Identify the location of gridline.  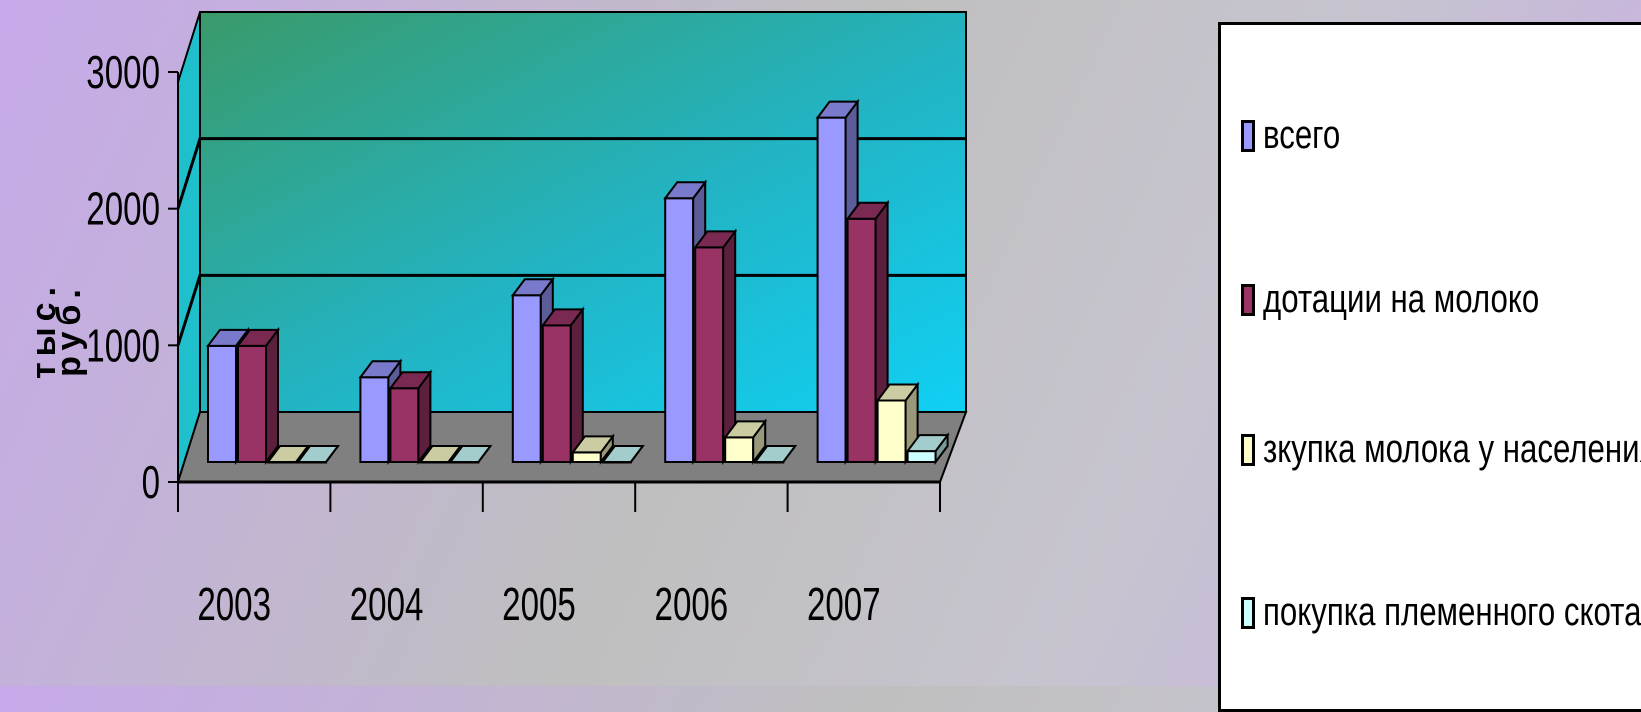
(571, 173).